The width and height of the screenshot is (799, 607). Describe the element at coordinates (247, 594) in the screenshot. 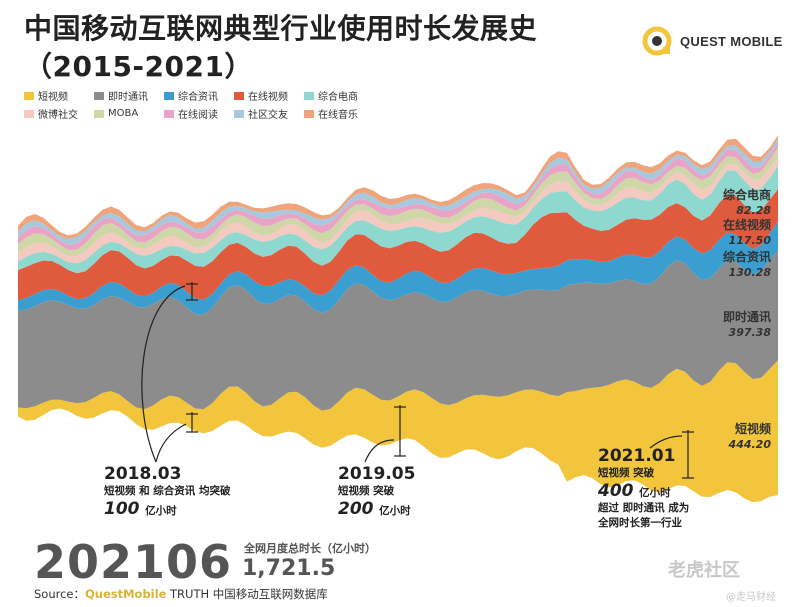

I see `source-rest: TRUTH 中国移动互联网数据库` at that location.